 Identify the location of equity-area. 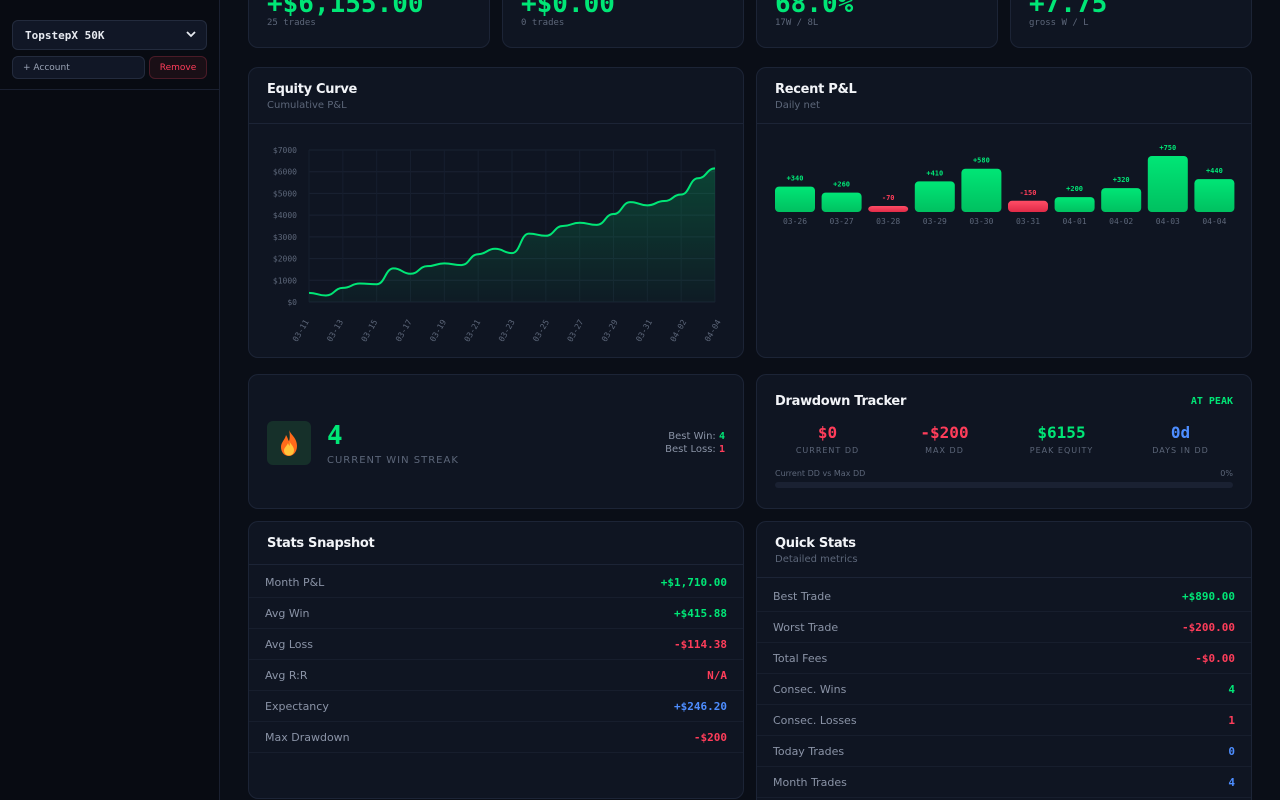
(512, 235).